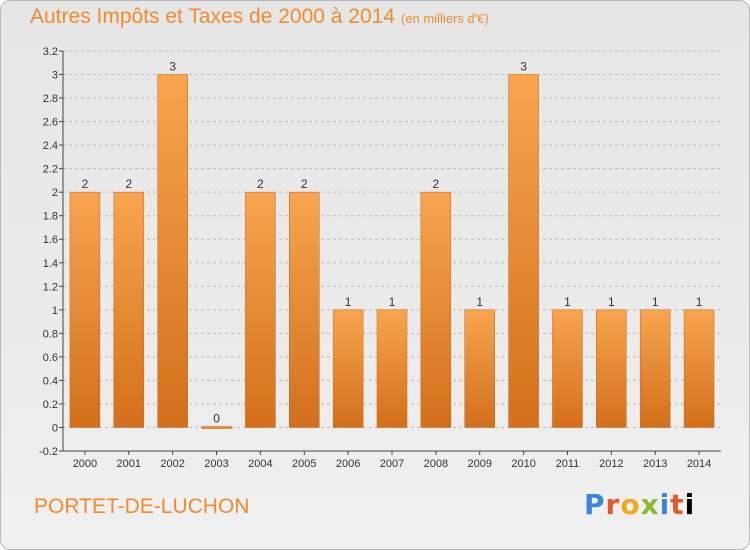 The image size is (750, 550). Describe the element at coordinates (50, 264) in the screenshot. I see `y-tick-label: 1.4` at that location.